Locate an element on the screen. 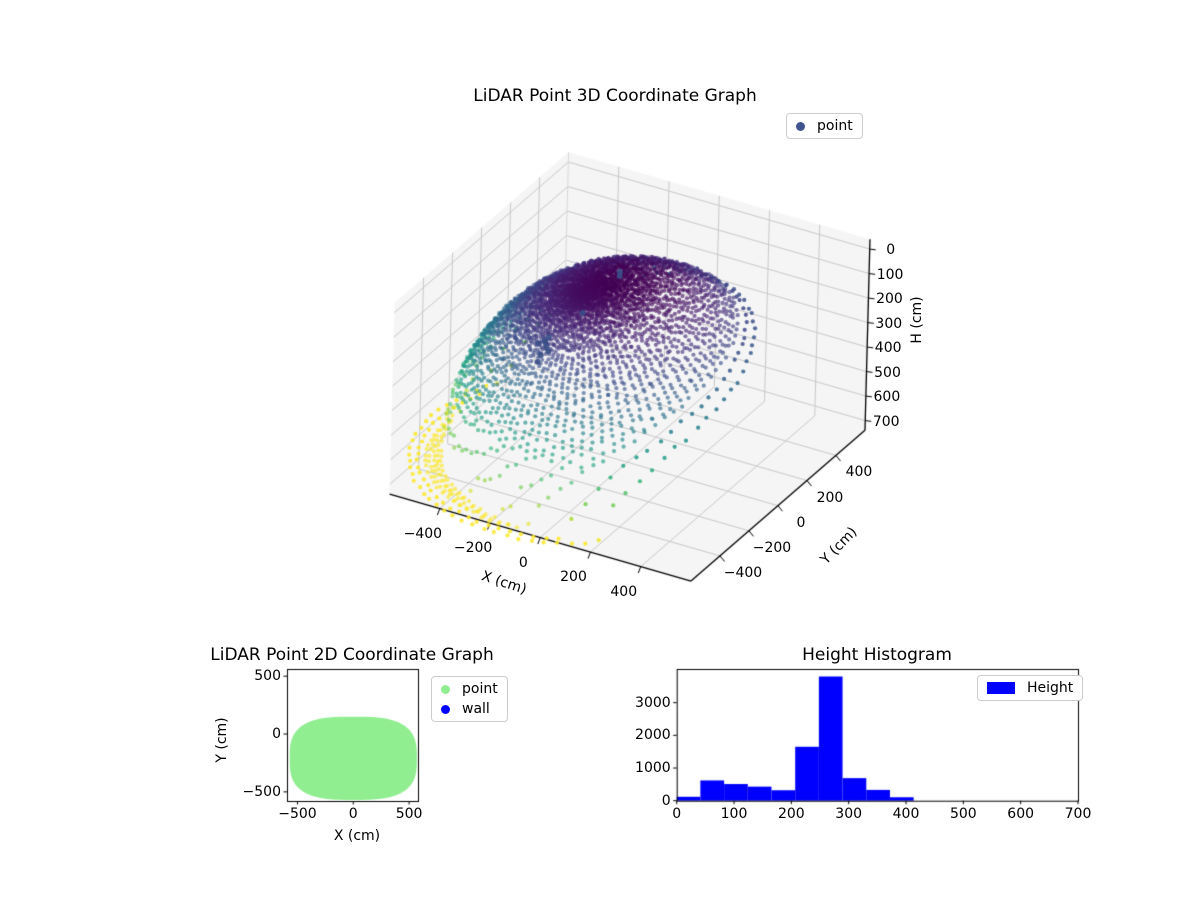  hist-x-tick-label: 400 is located at coordinates (906, 813).